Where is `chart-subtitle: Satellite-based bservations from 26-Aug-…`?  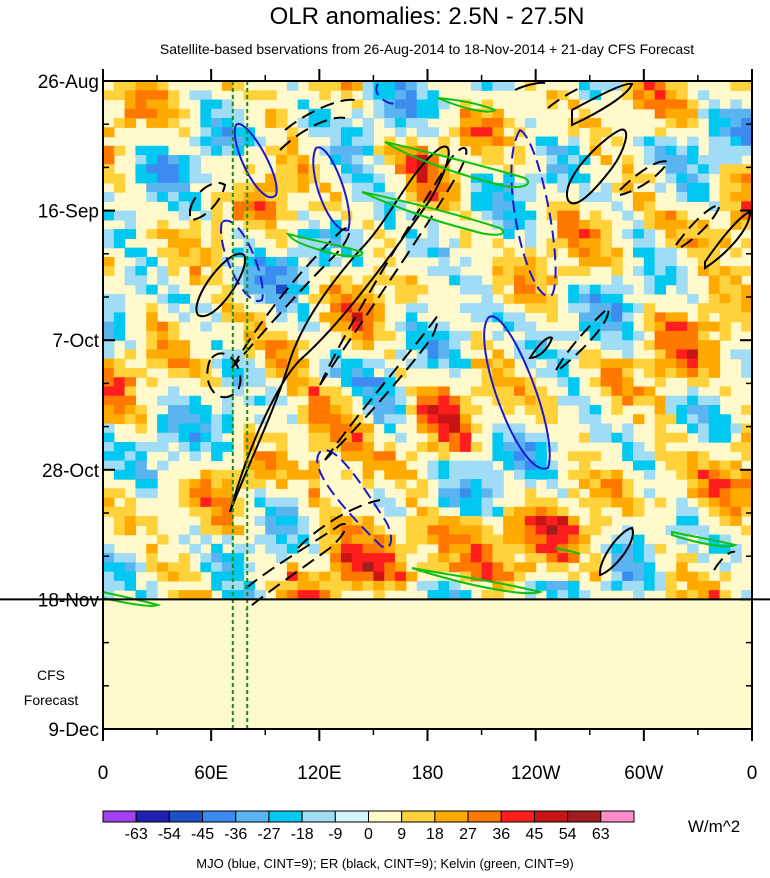 chart-subtitle: Satellite-based bservations from 26-Aug-… is located at coordinates (427, 49).